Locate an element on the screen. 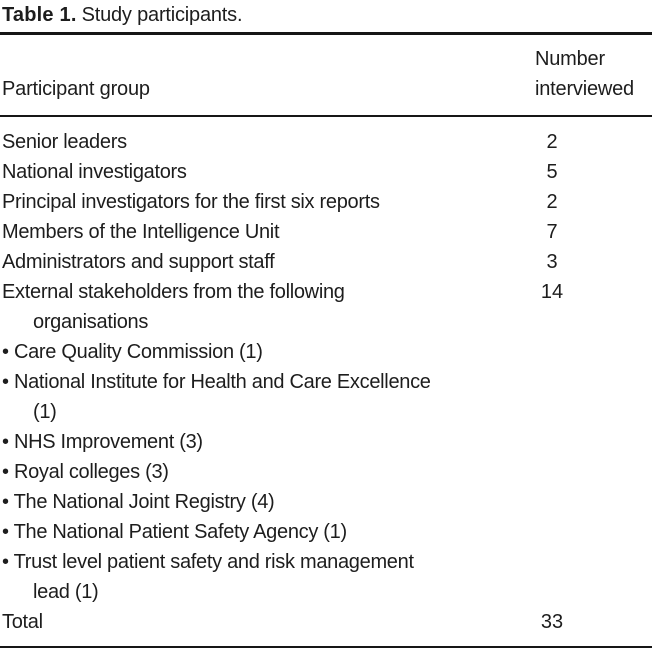  table-caption: Table 1. Study participants. is located at coordinates (326, 15).